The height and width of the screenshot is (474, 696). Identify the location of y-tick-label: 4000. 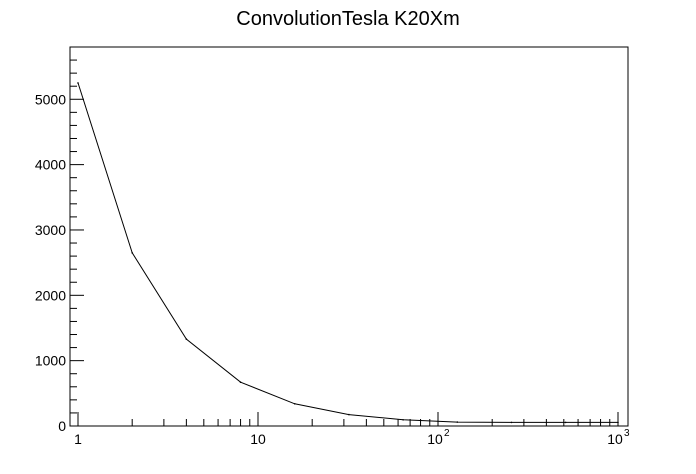
(50, 165).